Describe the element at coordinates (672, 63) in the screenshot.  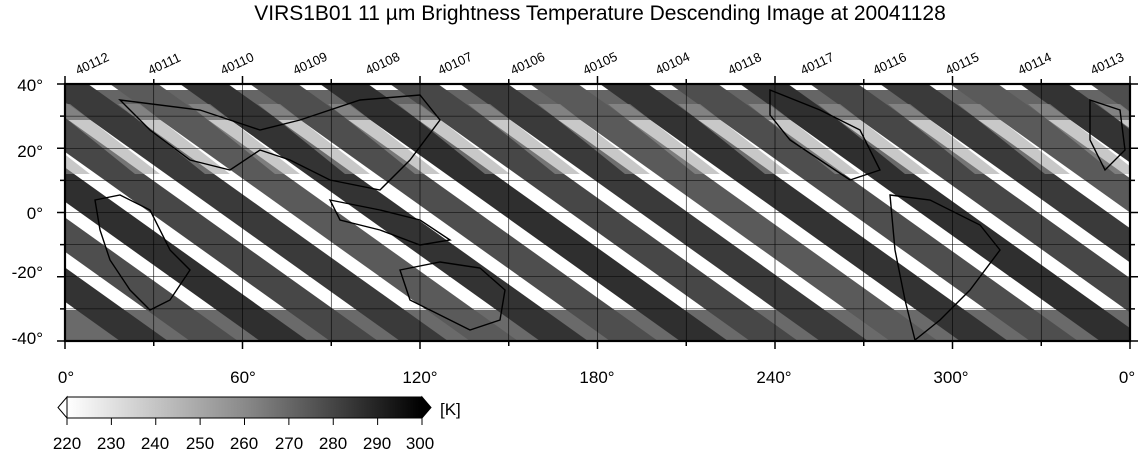
I see `orbit-number-label: 40104` at that location.